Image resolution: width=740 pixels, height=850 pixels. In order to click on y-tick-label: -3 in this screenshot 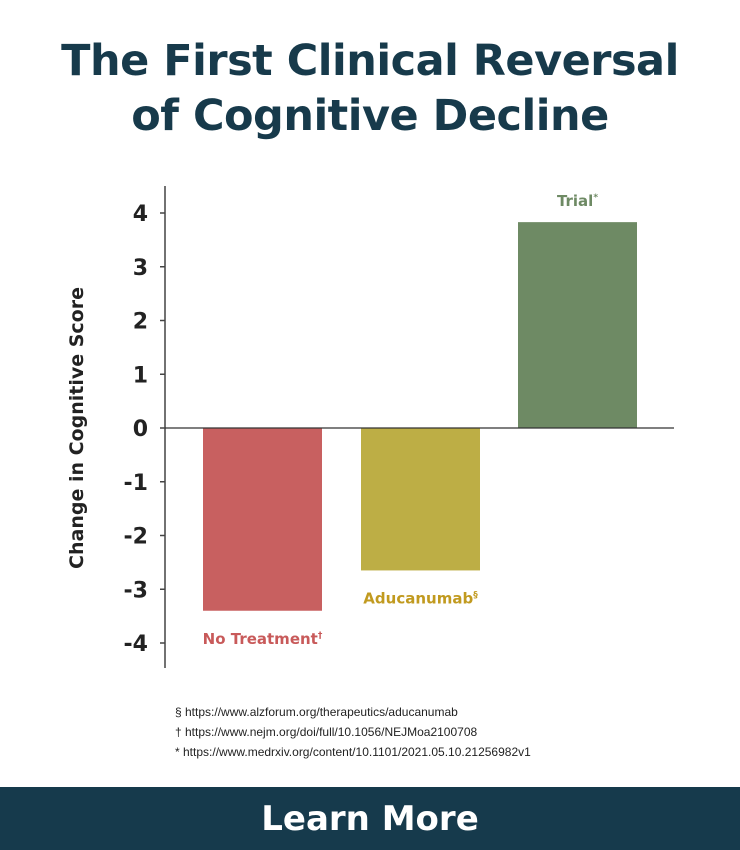, I will do `click(136, 590)`.